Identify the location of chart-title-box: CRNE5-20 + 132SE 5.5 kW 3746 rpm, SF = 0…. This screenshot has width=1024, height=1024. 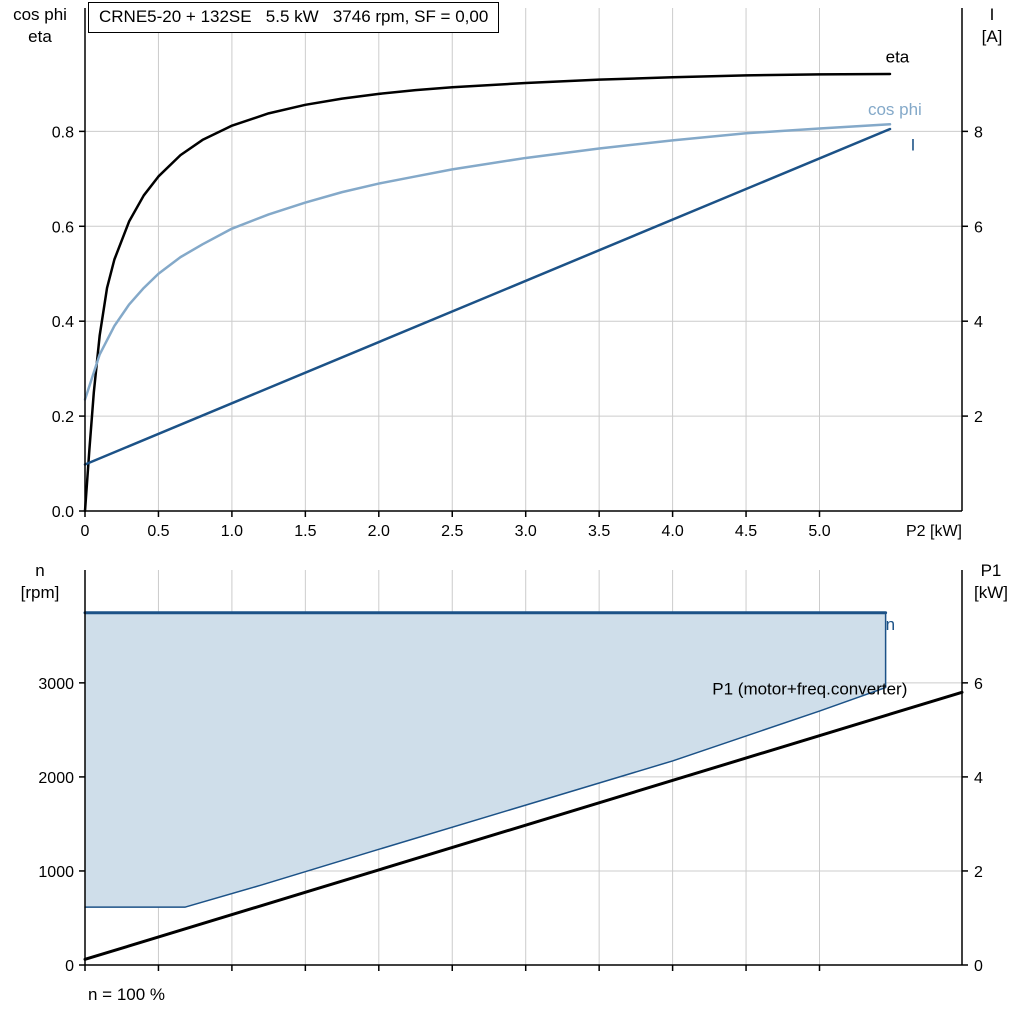
(294, 17).